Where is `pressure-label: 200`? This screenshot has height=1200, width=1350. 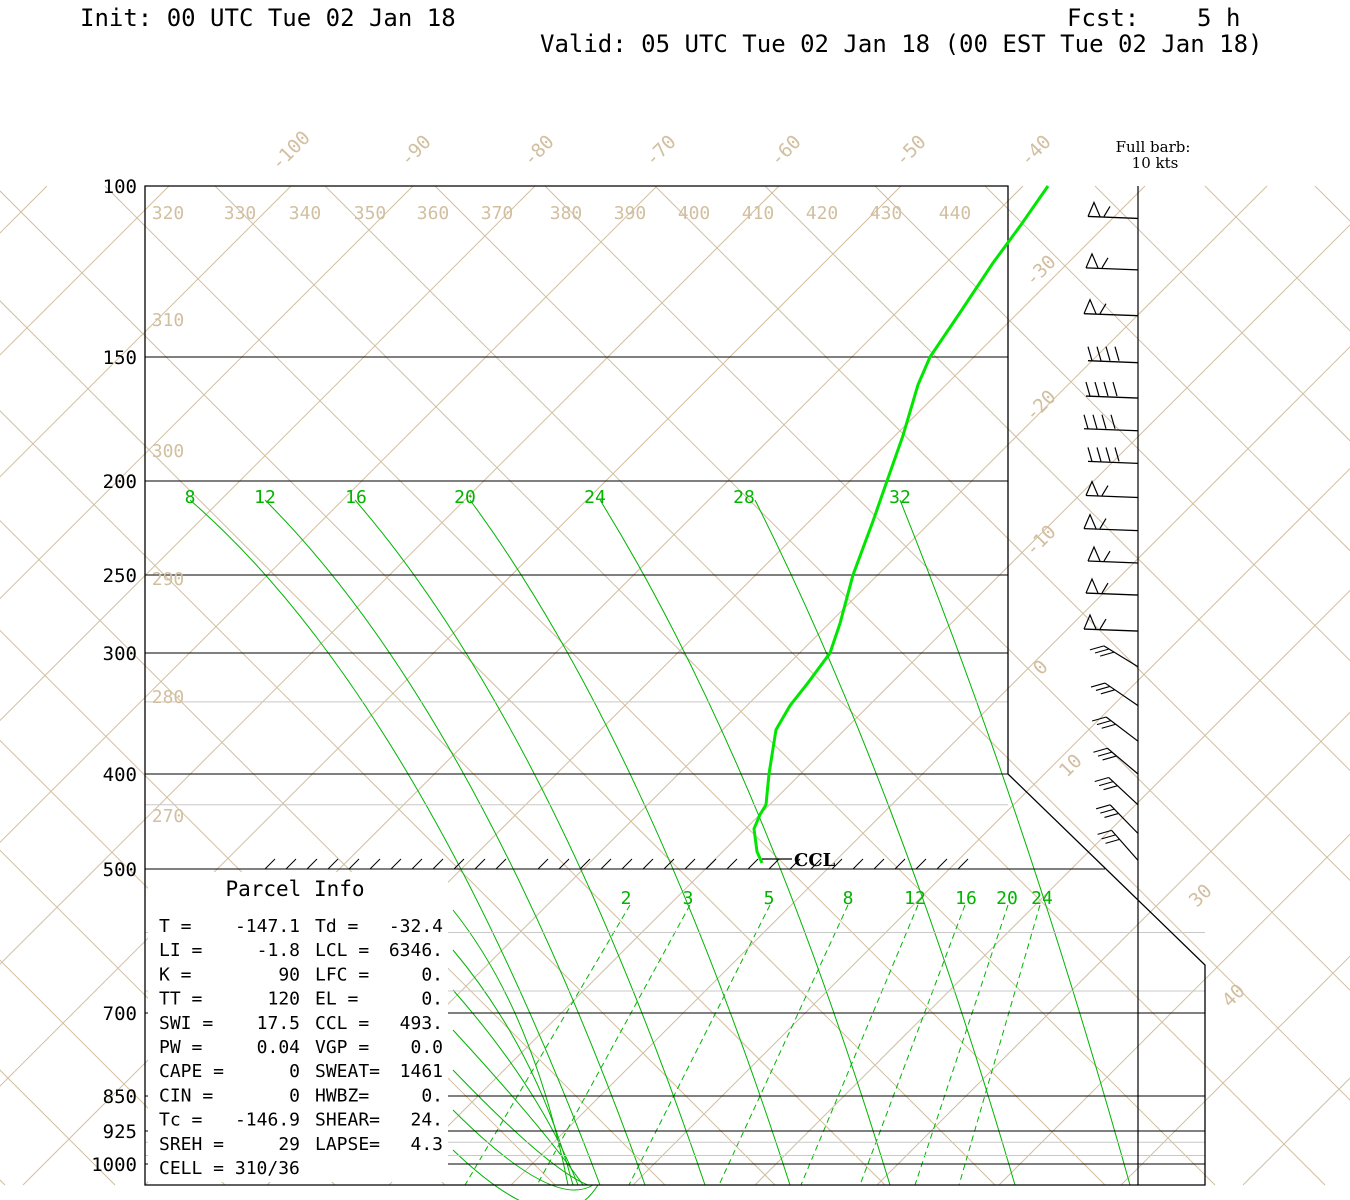
pressure-label: 200 is located at coordinates (120, 482).